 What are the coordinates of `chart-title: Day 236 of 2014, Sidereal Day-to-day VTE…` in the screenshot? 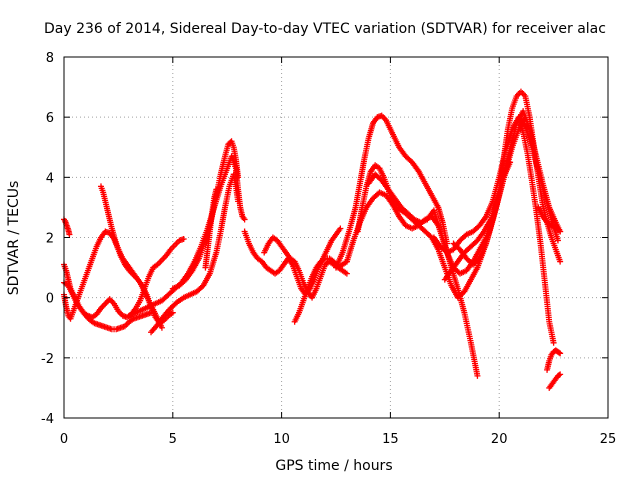 It's located at (325, 29).